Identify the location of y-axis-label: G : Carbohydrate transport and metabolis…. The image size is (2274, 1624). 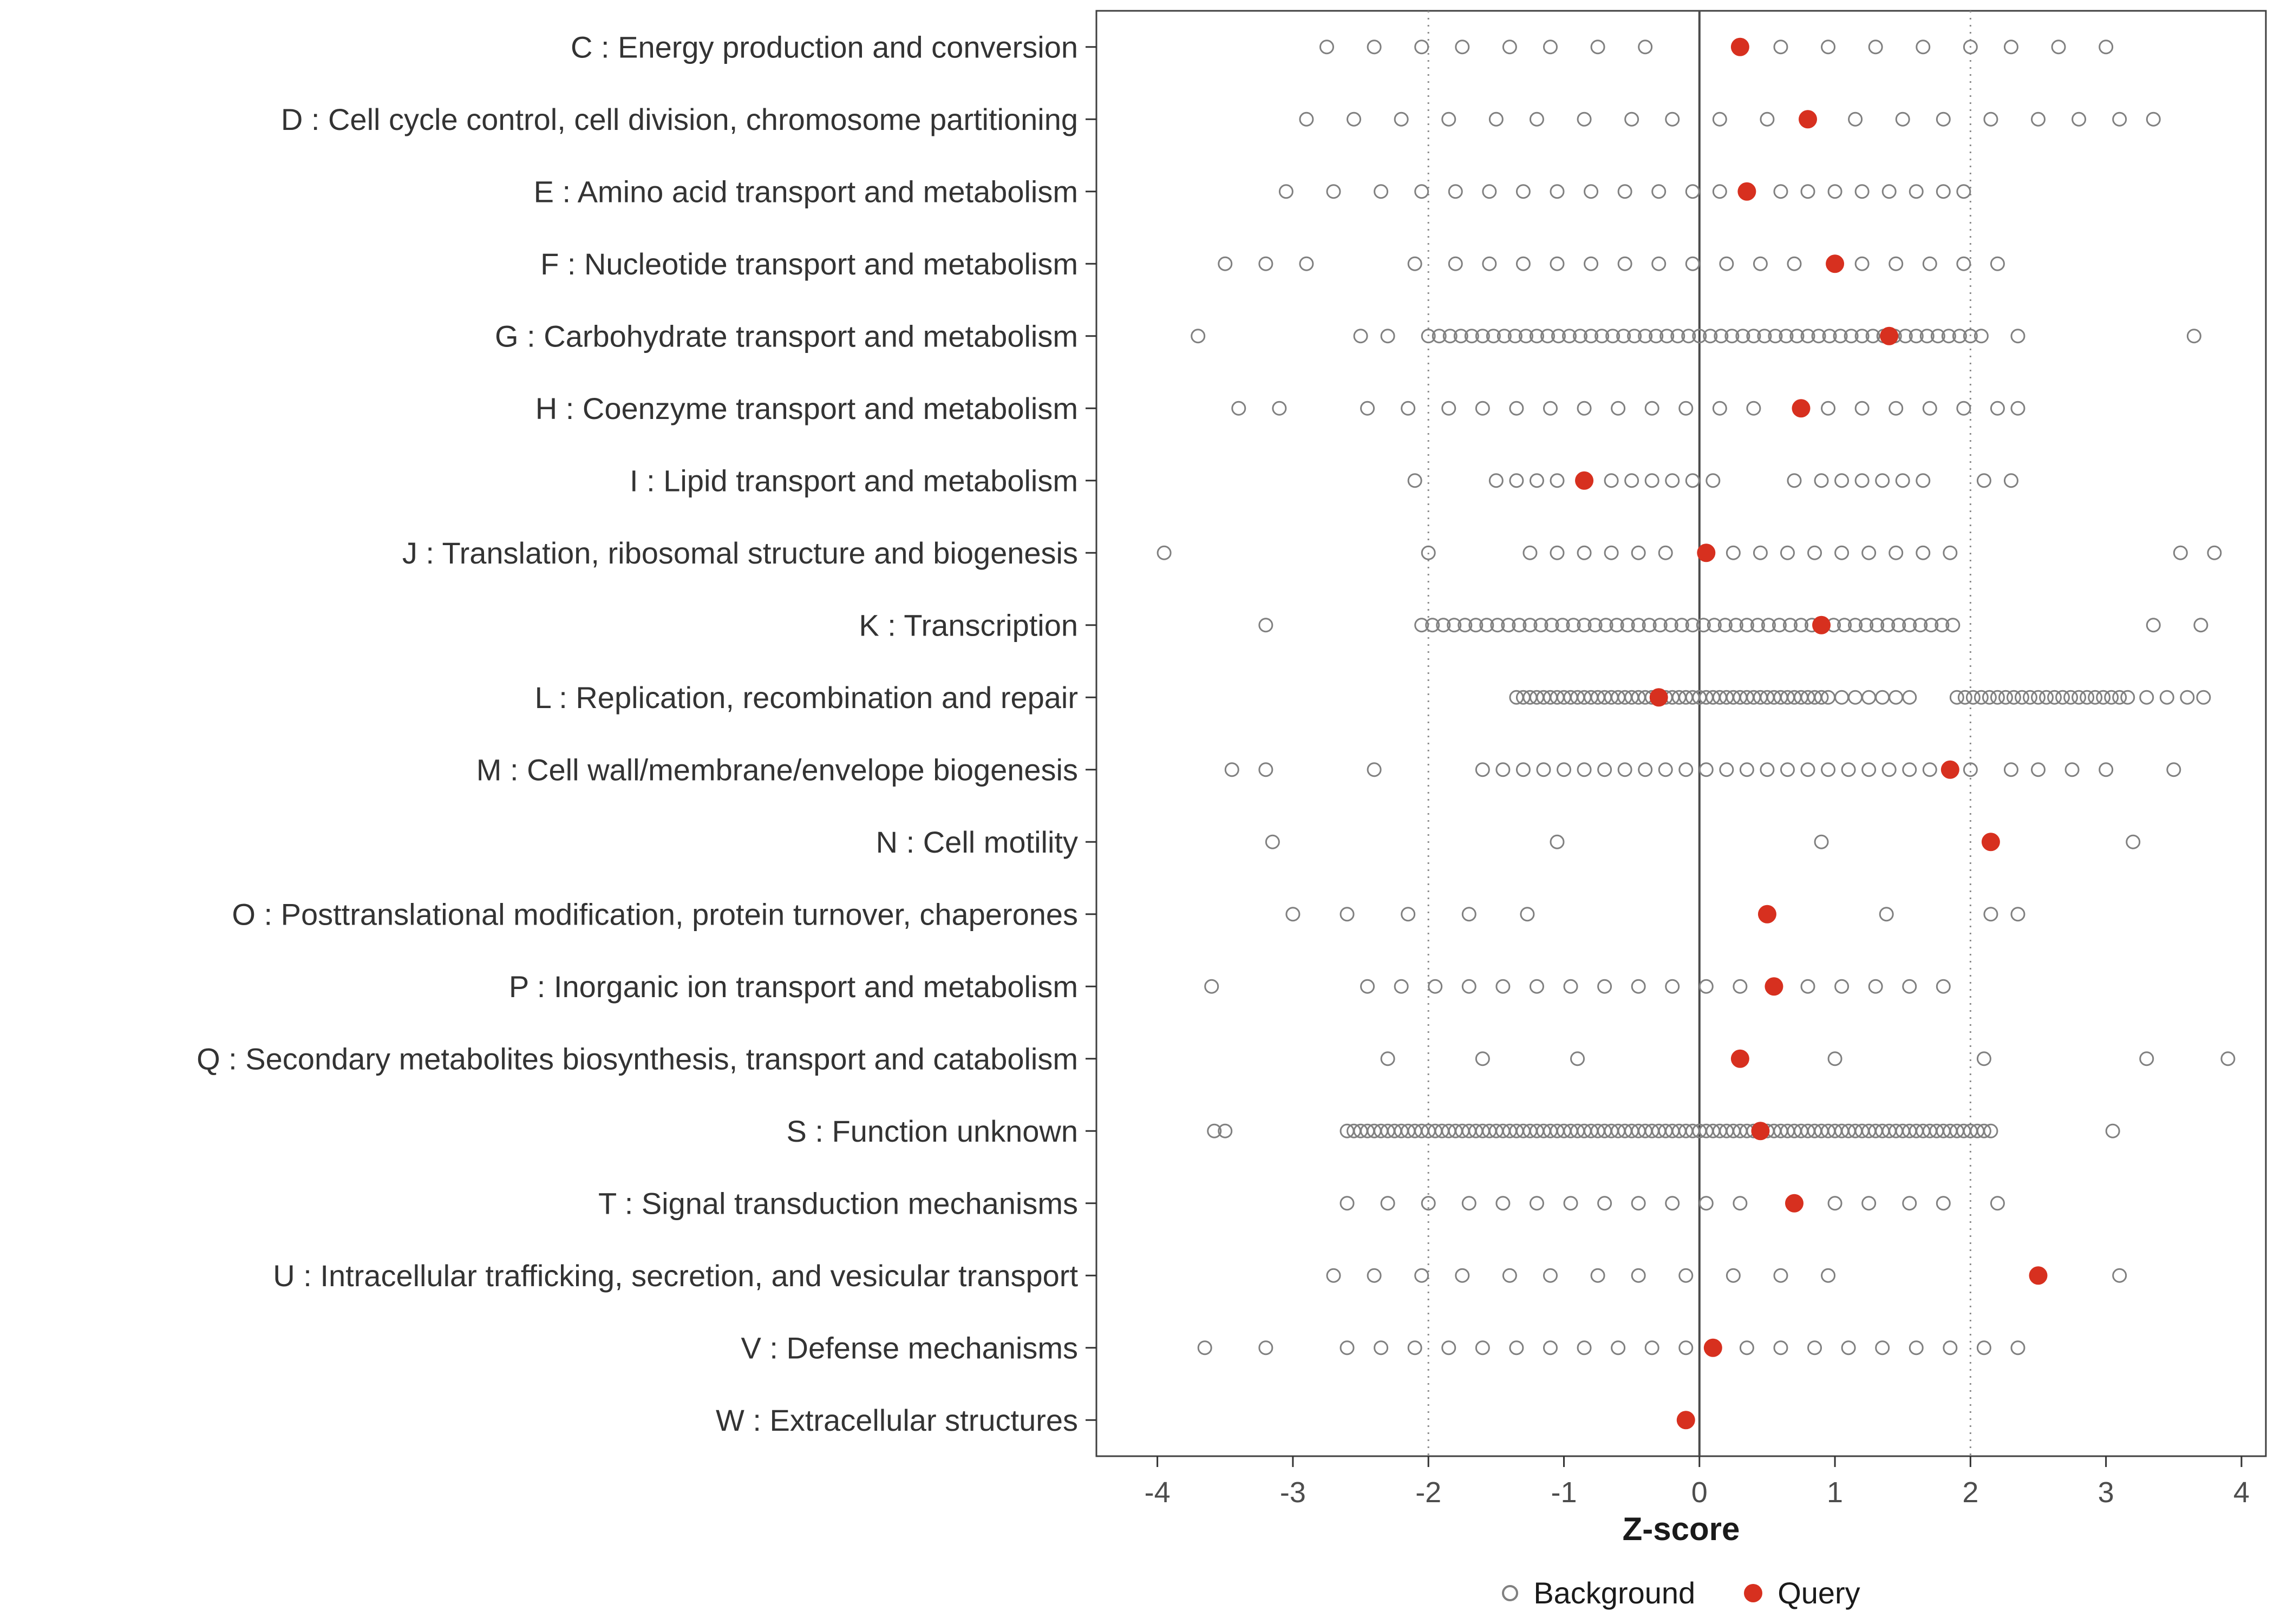
(787, 336).